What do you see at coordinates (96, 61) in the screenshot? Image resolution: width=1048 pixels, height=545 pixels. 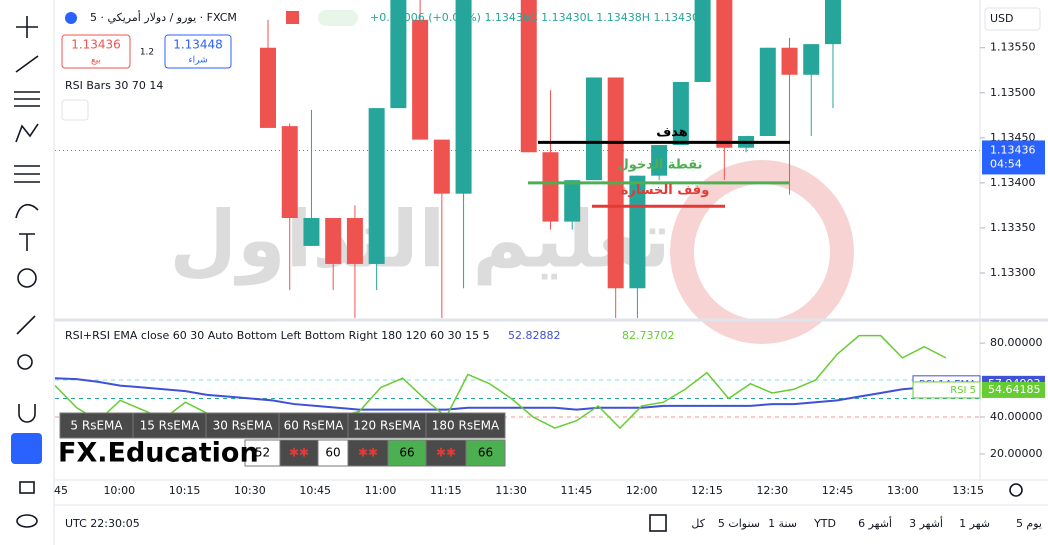 I see `sell-label: بيع` at bounding box center [96, 61].